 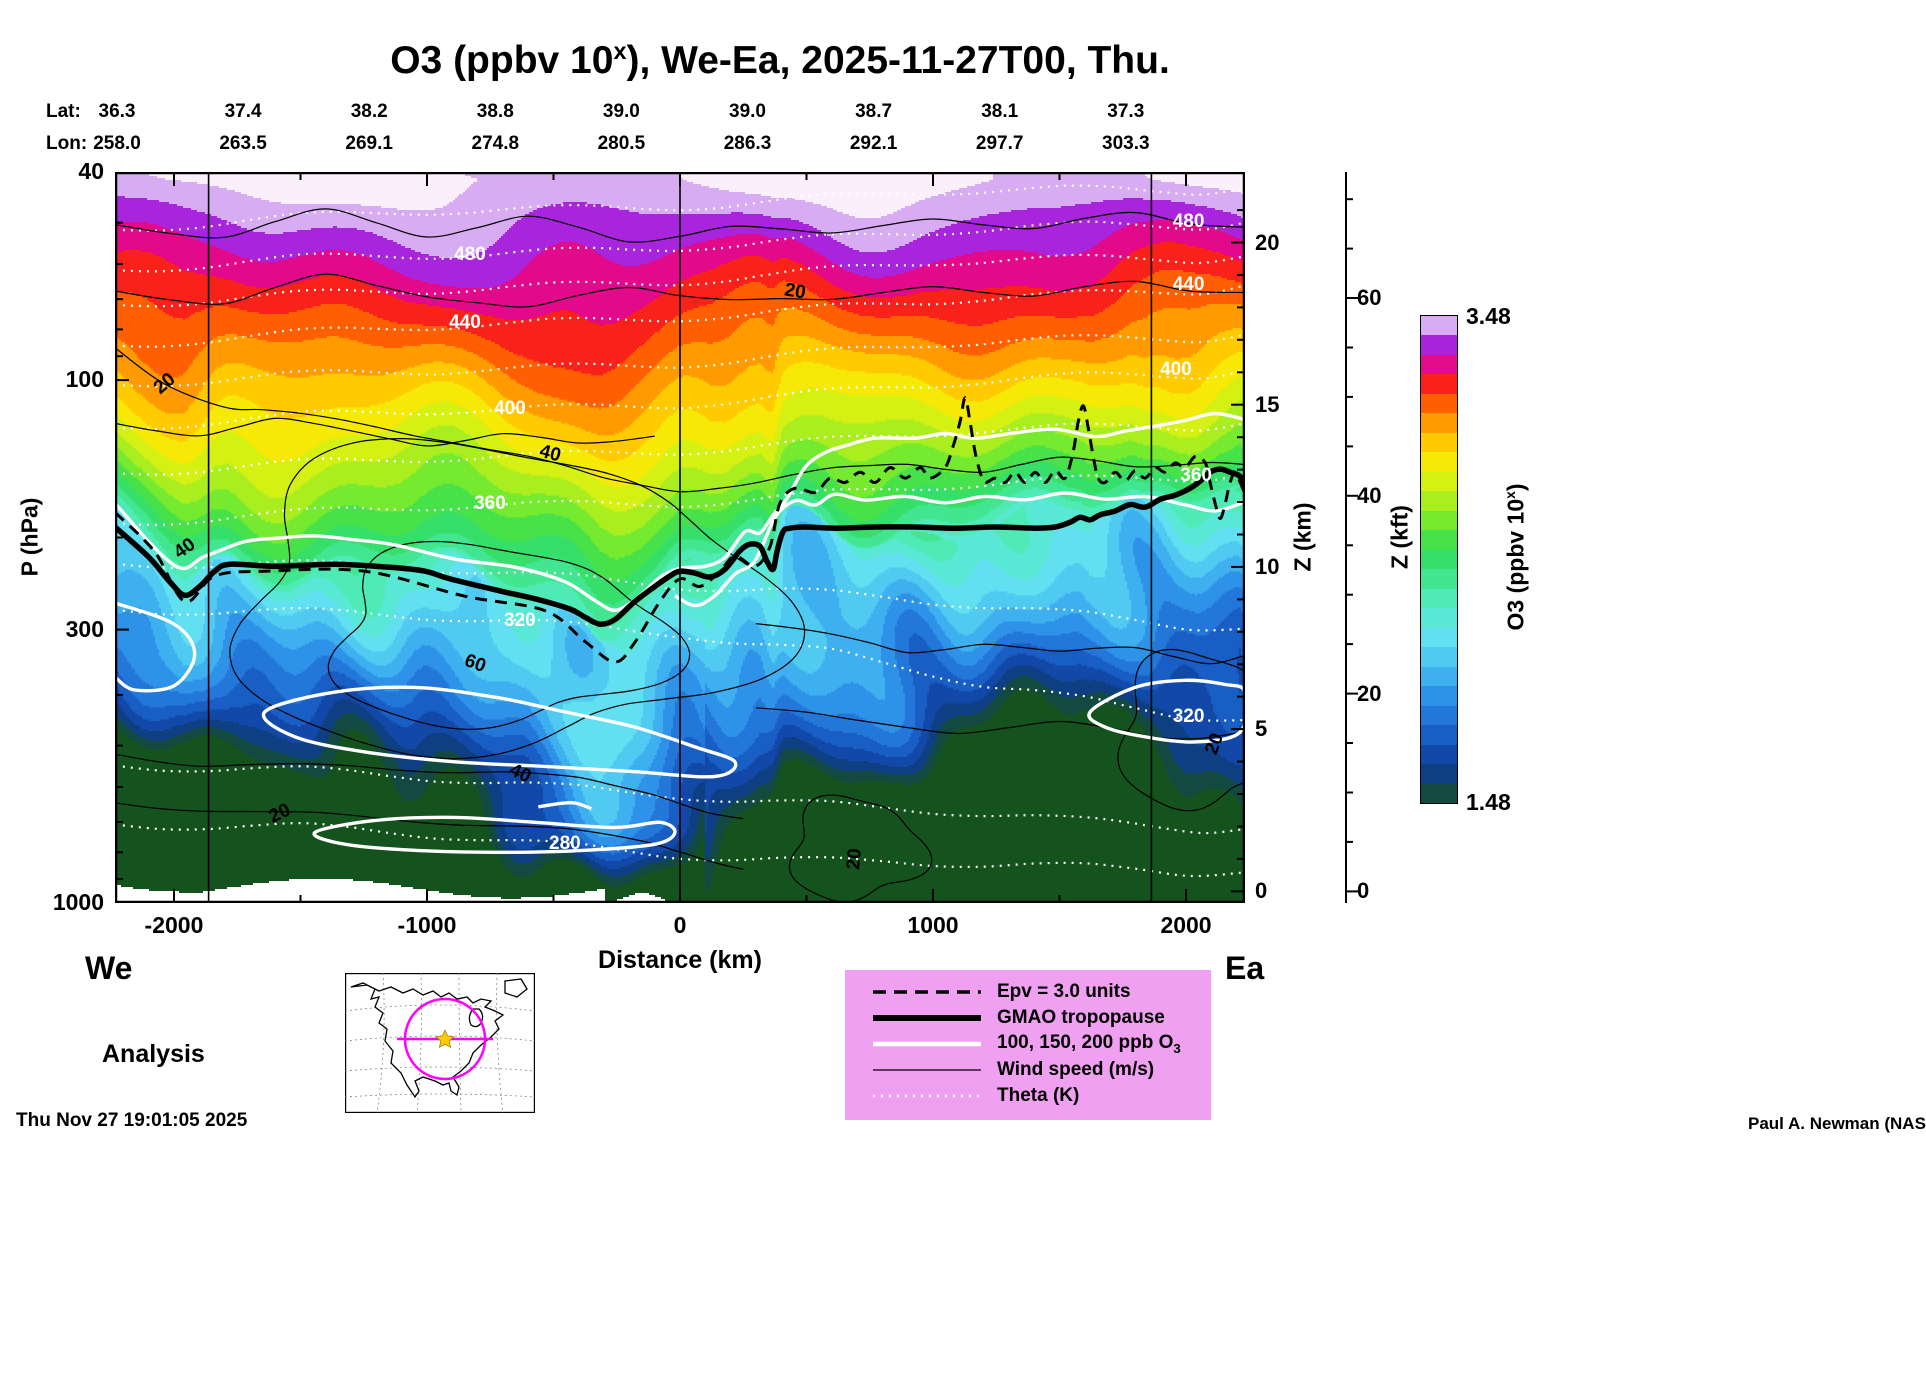 I want to click on map-location-star, so click(x=445, y=1038).